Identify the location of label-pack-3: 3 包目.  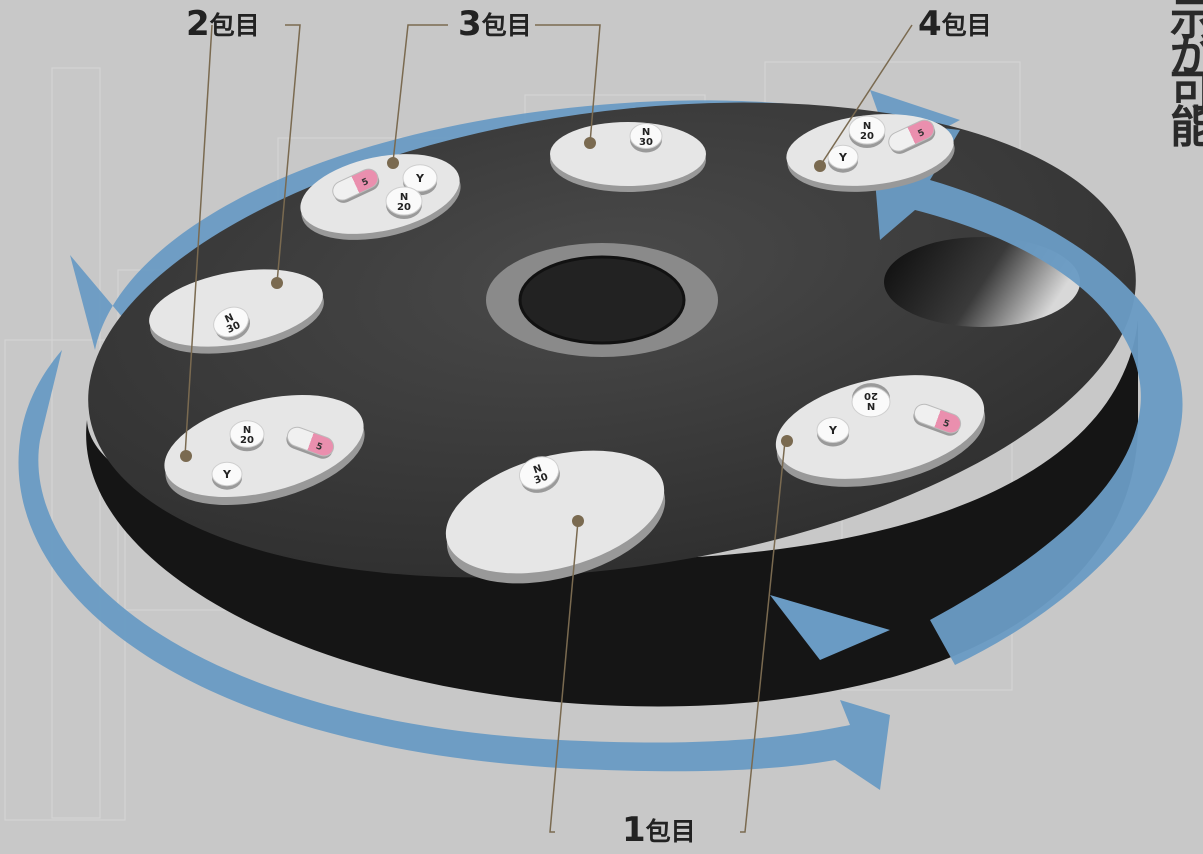
(495, 24).